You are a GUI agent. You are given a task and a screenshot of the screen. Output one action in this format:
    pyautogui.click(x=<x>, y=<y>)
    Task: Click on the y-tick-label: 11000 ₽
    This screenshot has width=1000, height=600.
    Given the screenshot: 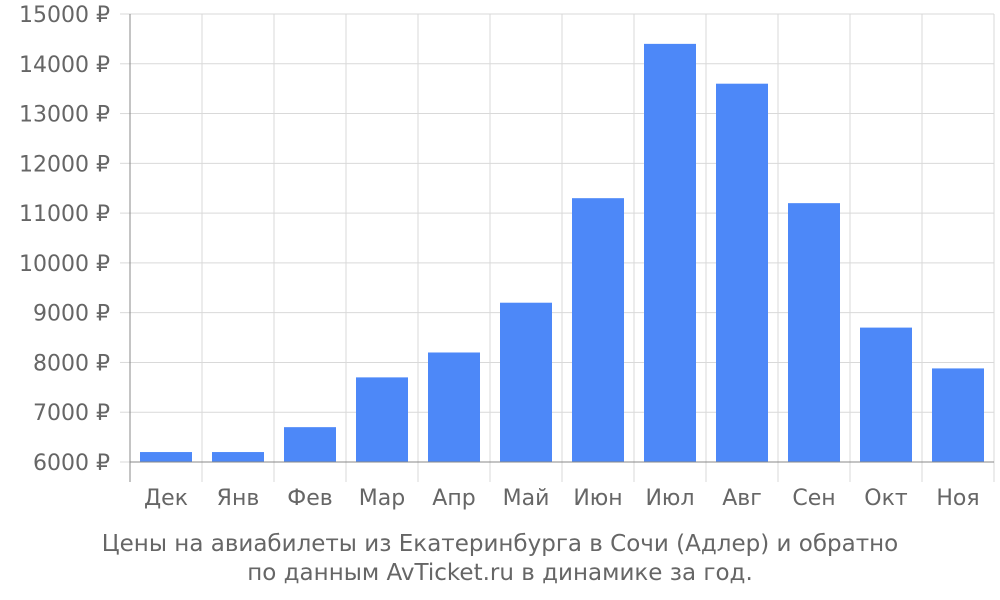 What is the action you would take?
    pyautogui.click(x=64, y=214)
    